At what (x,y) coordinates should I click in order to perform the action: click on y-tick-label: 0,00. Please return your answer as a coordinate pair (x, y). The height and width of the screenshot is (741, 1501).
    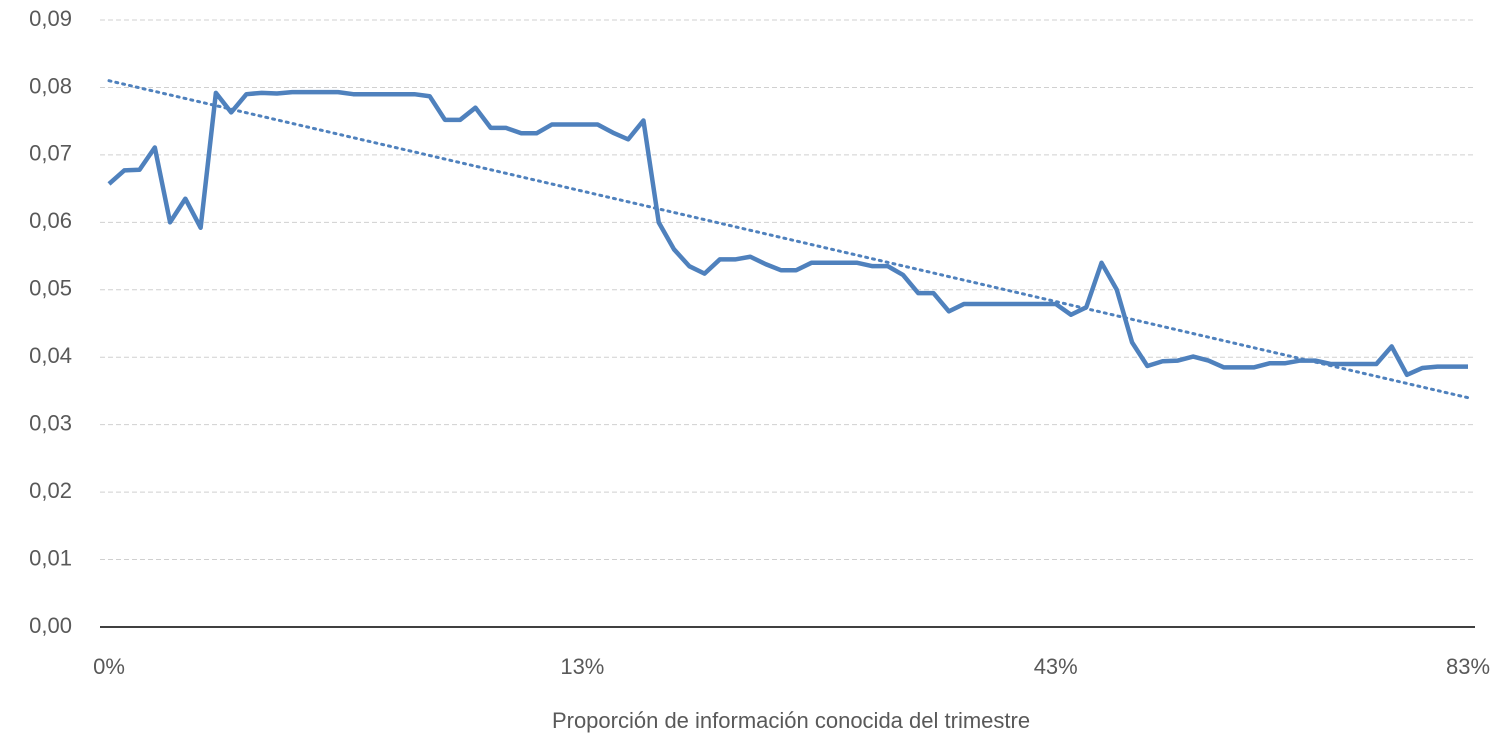
    Looking at the image, I should click on (50, 625).